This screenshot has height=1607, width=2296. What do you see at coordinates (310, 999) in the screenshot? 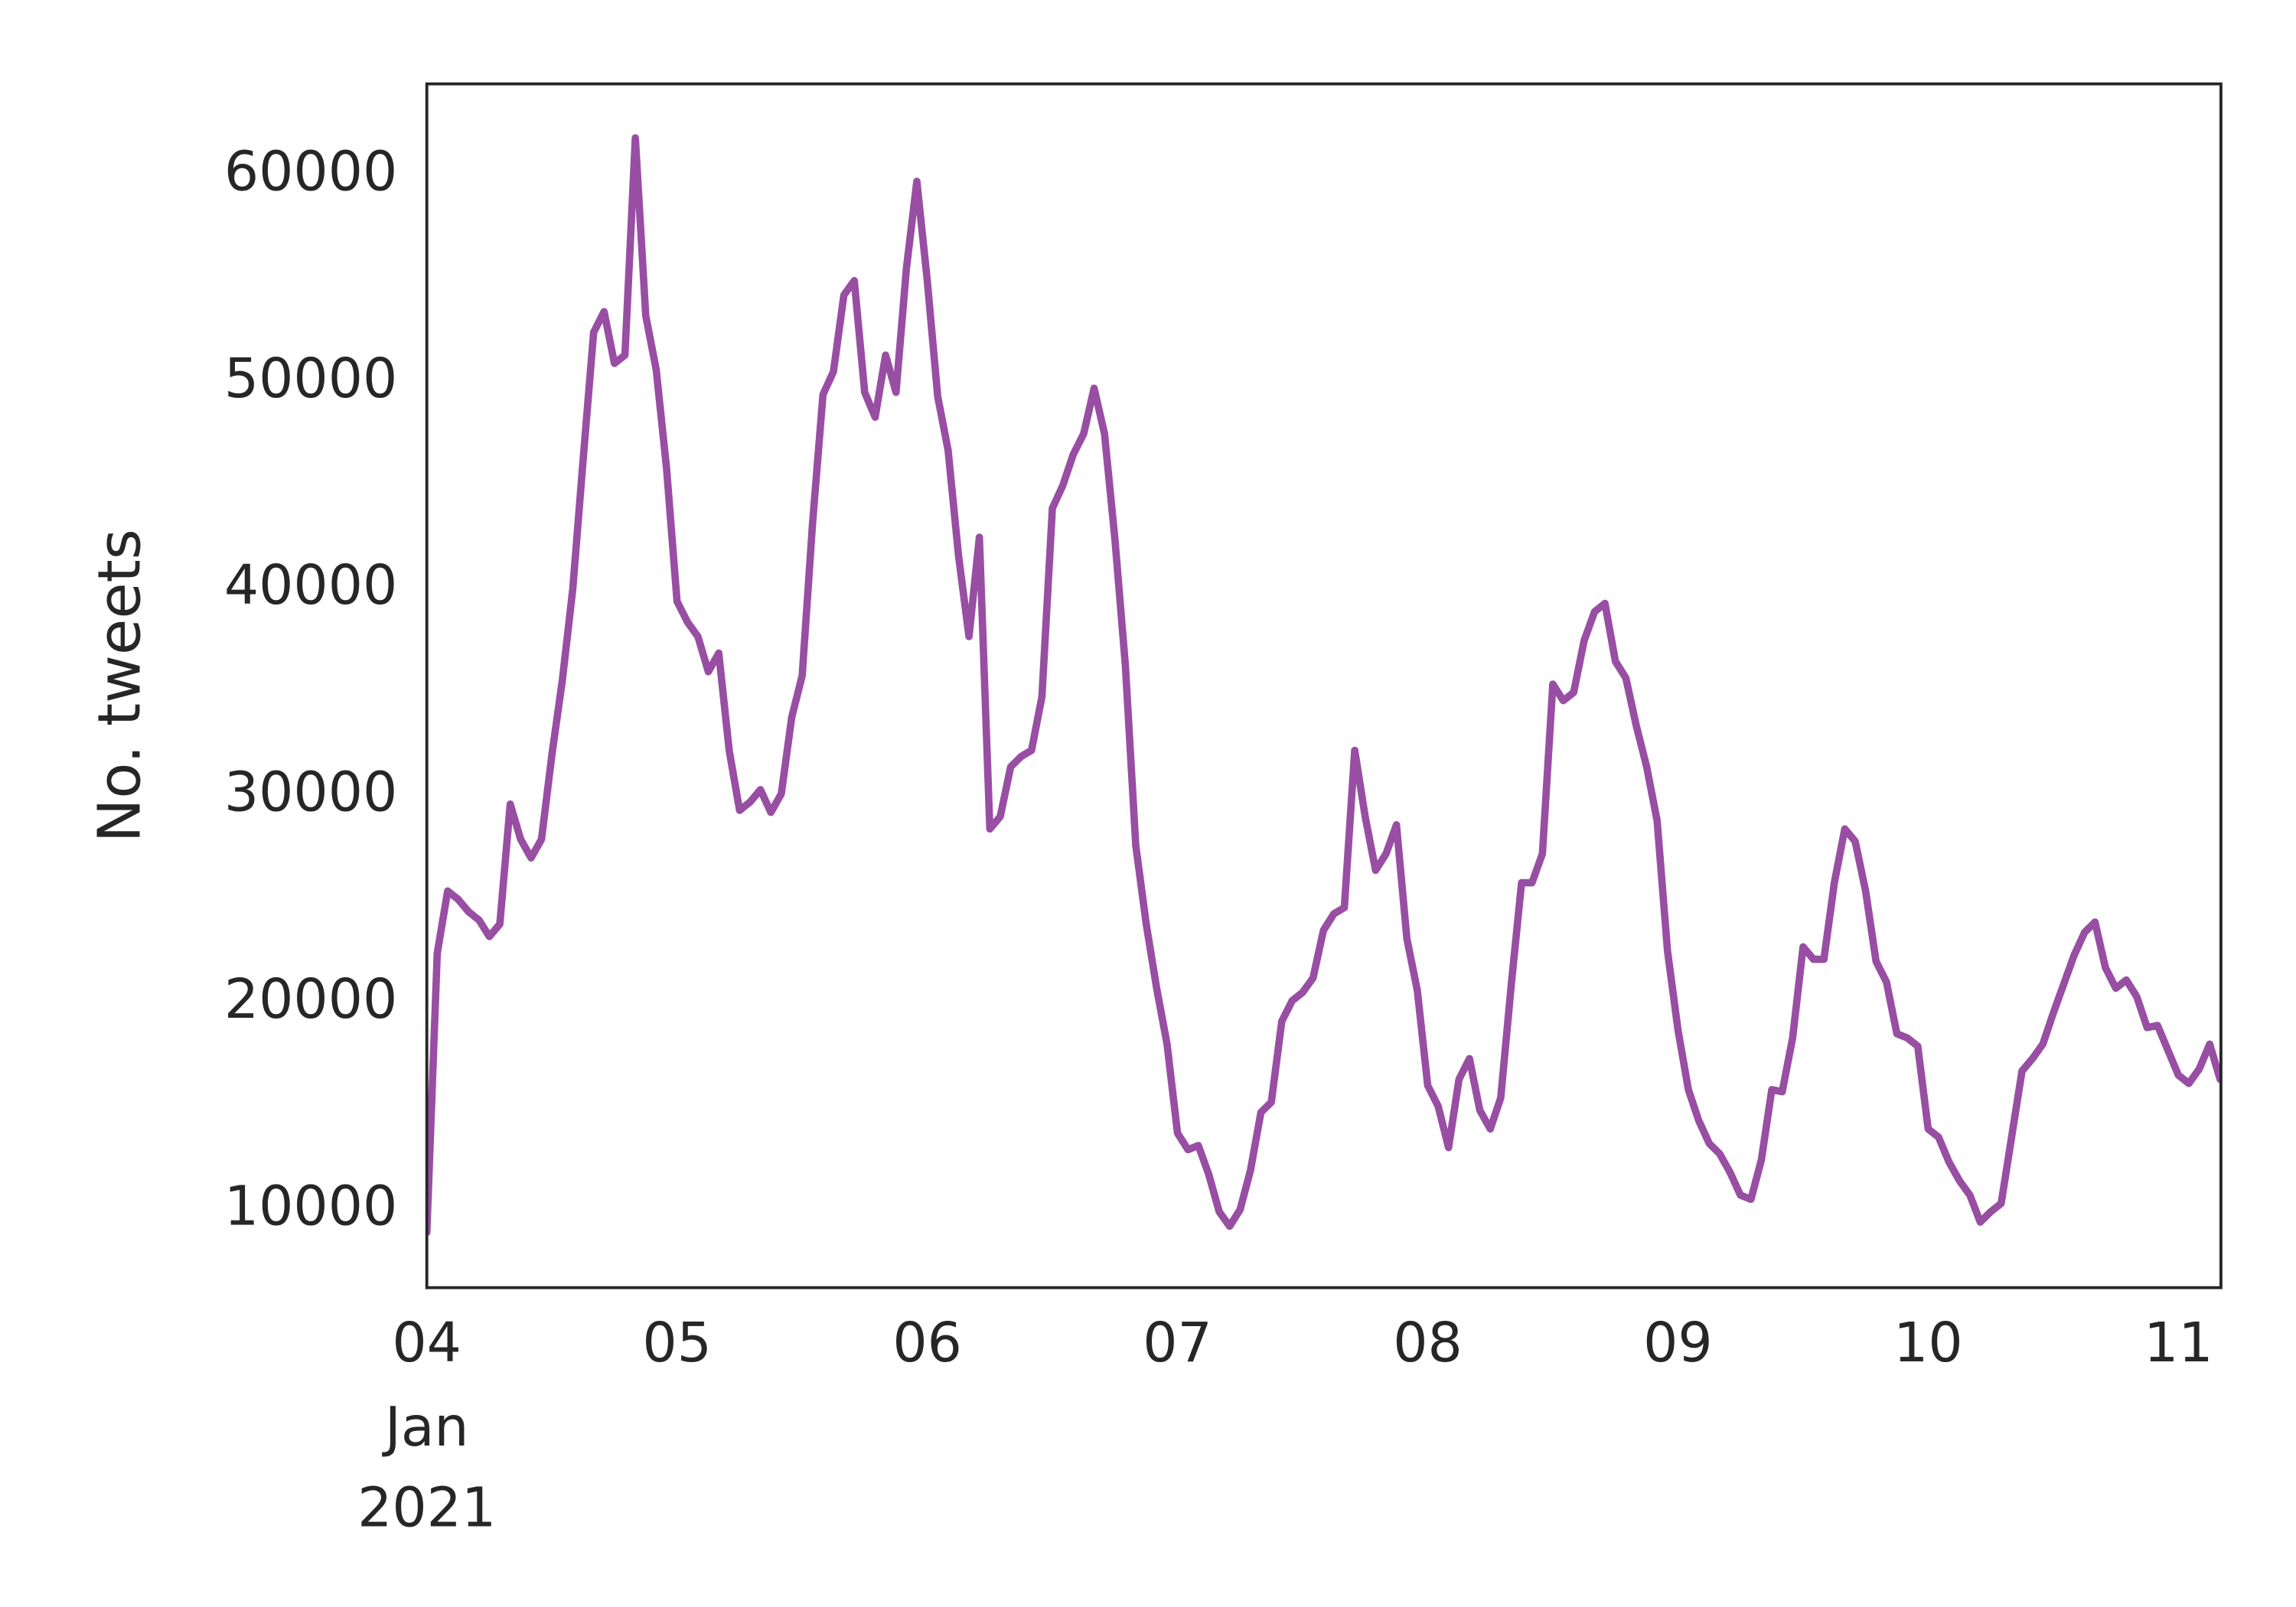
I see `y-tick-label: 20000` at bounding box center [310, 999].